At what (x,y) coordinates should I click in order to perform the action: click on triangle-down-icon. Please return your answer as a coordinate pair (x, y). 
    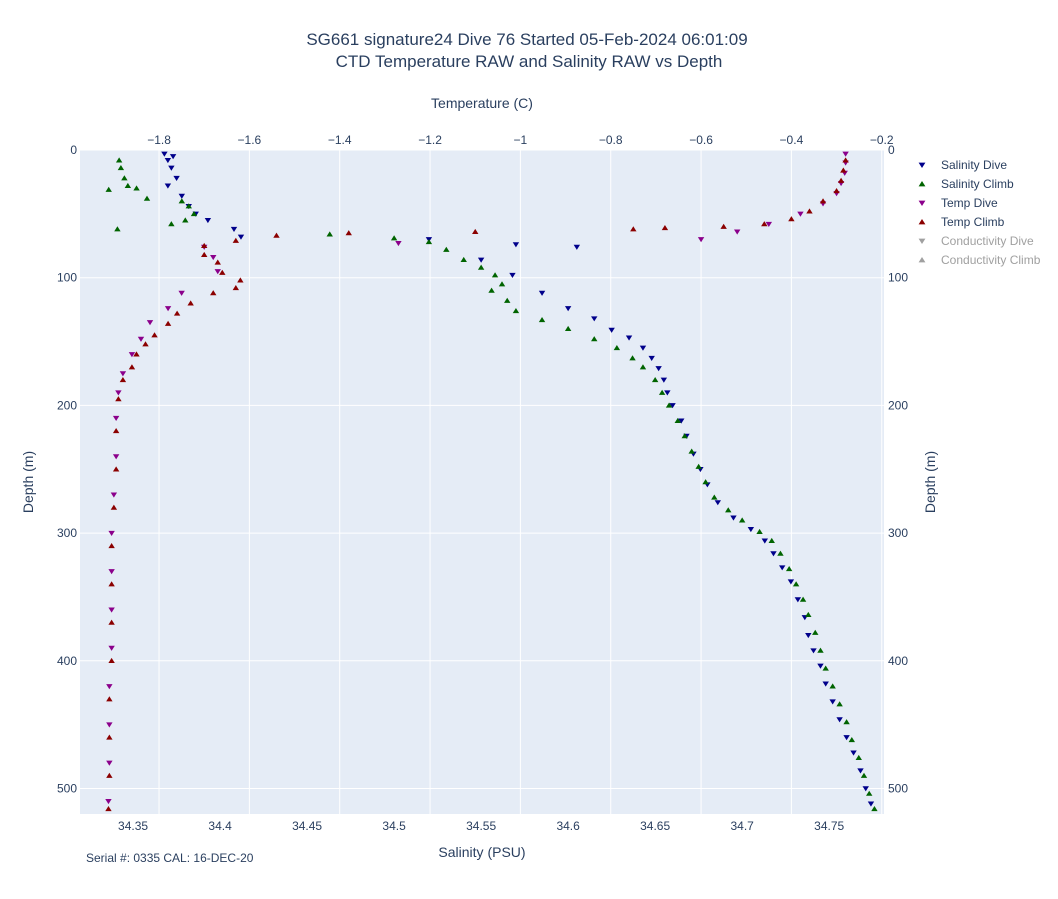
    Looking at the image, I should click on (922, 241).